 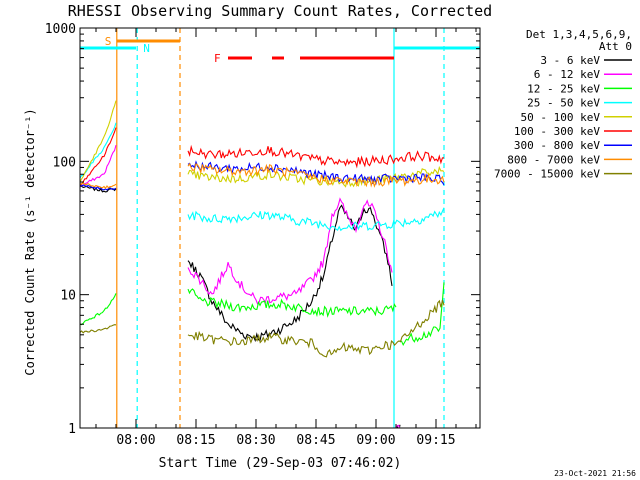 What do you see at coordinates (435, 440) in the screenshot?
I see `x-tick-label: 09:15` at bounding box center [435, 440].